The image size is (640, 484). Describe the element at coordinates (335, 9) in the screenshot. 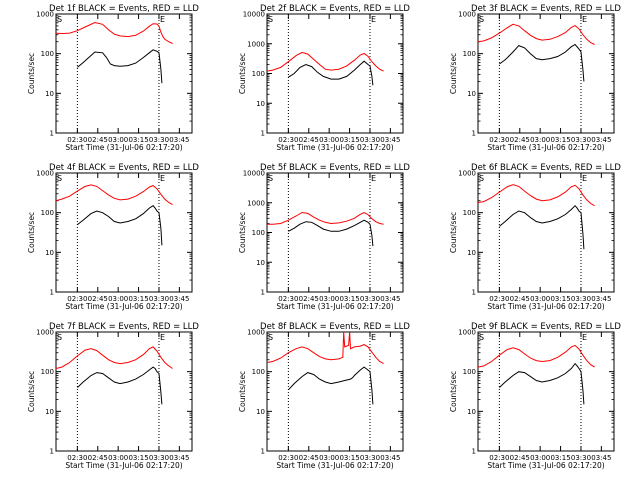

I see `chart-title: Det 2f BLACK = Events, RED = LLD` at that location.